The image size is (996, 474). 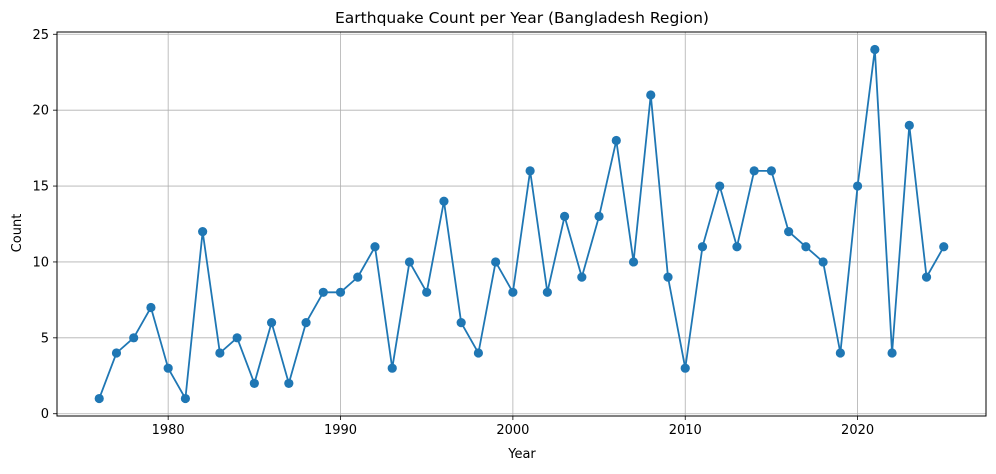 What do you see at coordinates (547, 292) in the screenshot?
I see `data-point: 2002: 8` at bounding box center [547, 292].